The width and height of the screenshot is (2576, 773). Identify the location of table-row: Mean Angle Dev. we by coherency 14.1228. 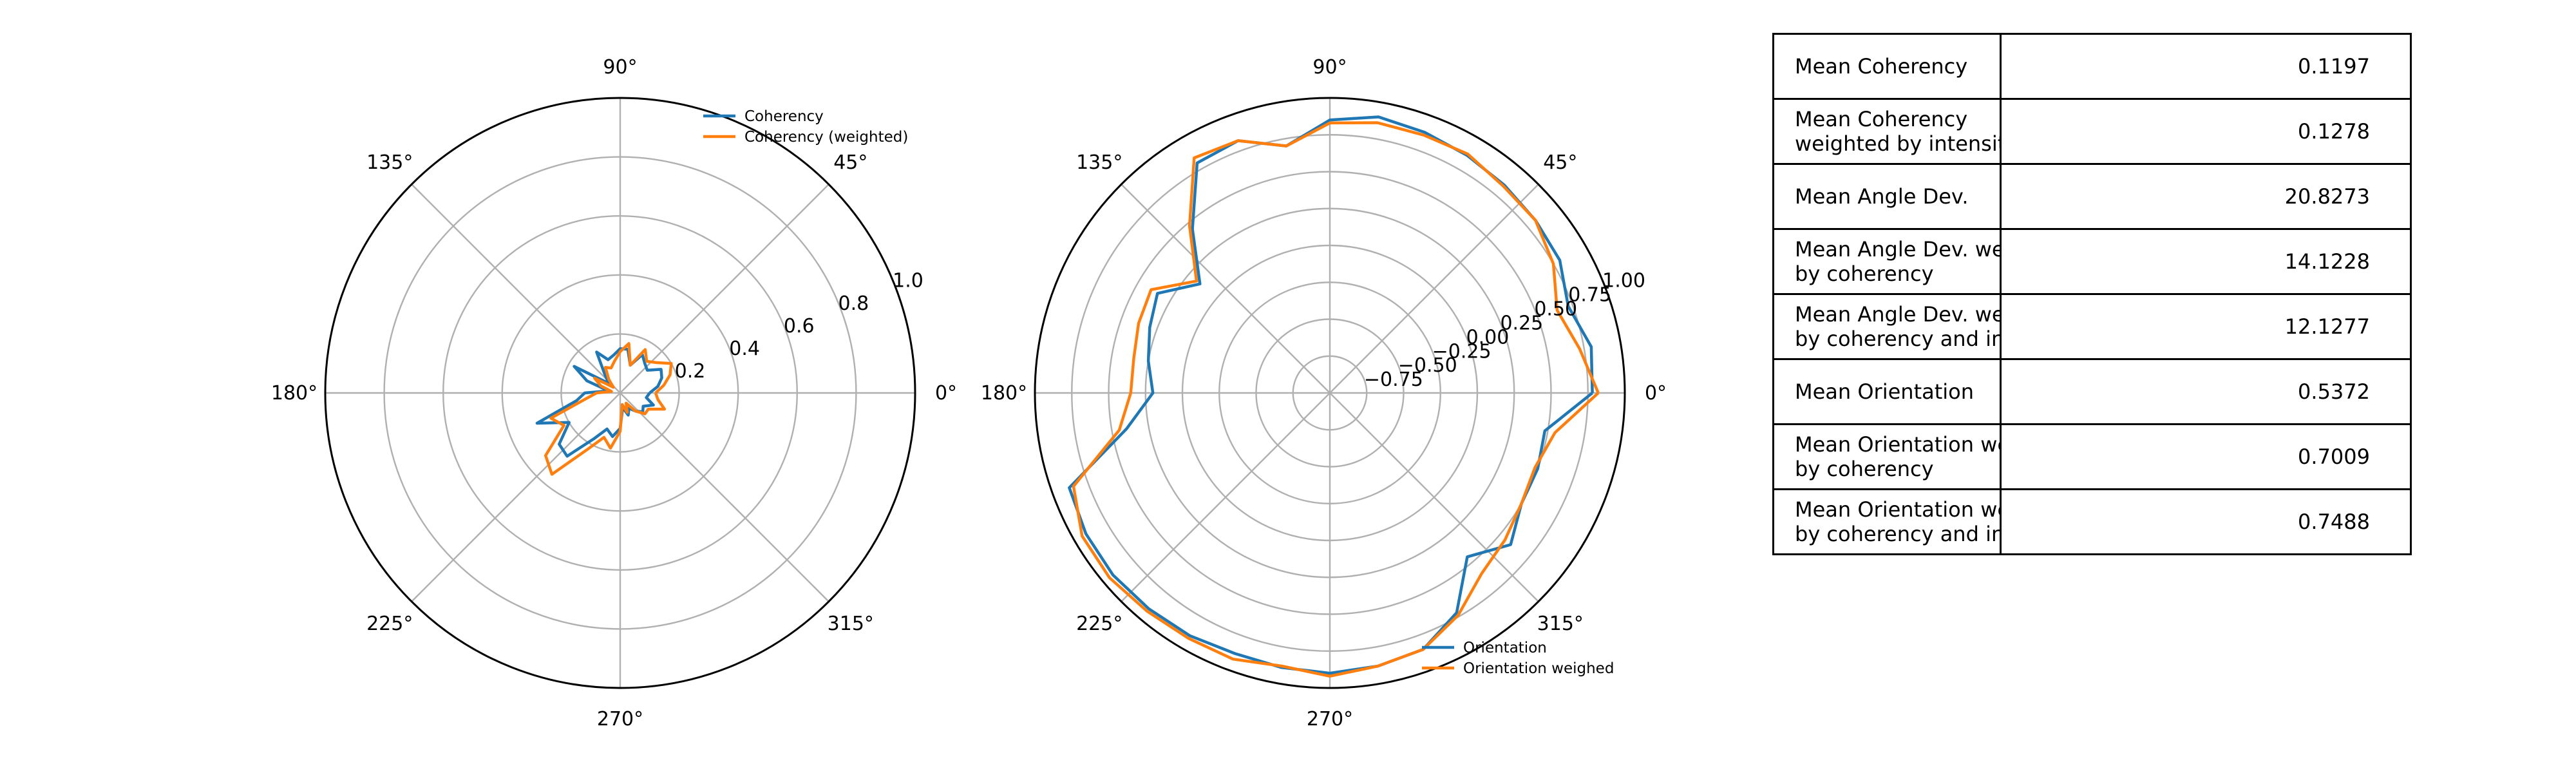
(2092, 261).